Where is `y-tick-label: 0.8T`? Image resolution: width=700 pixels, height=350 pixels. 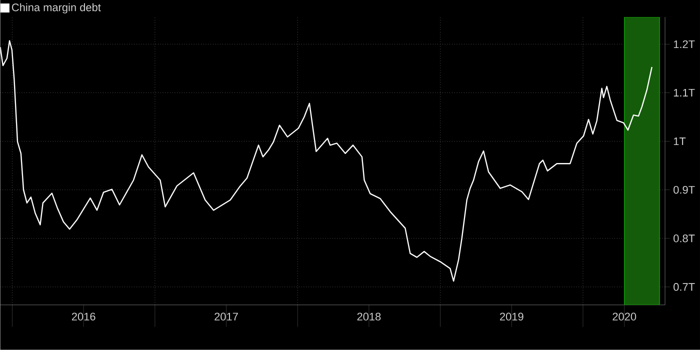 y-tick-label: 0.8T is located at coordinates (684, 238).